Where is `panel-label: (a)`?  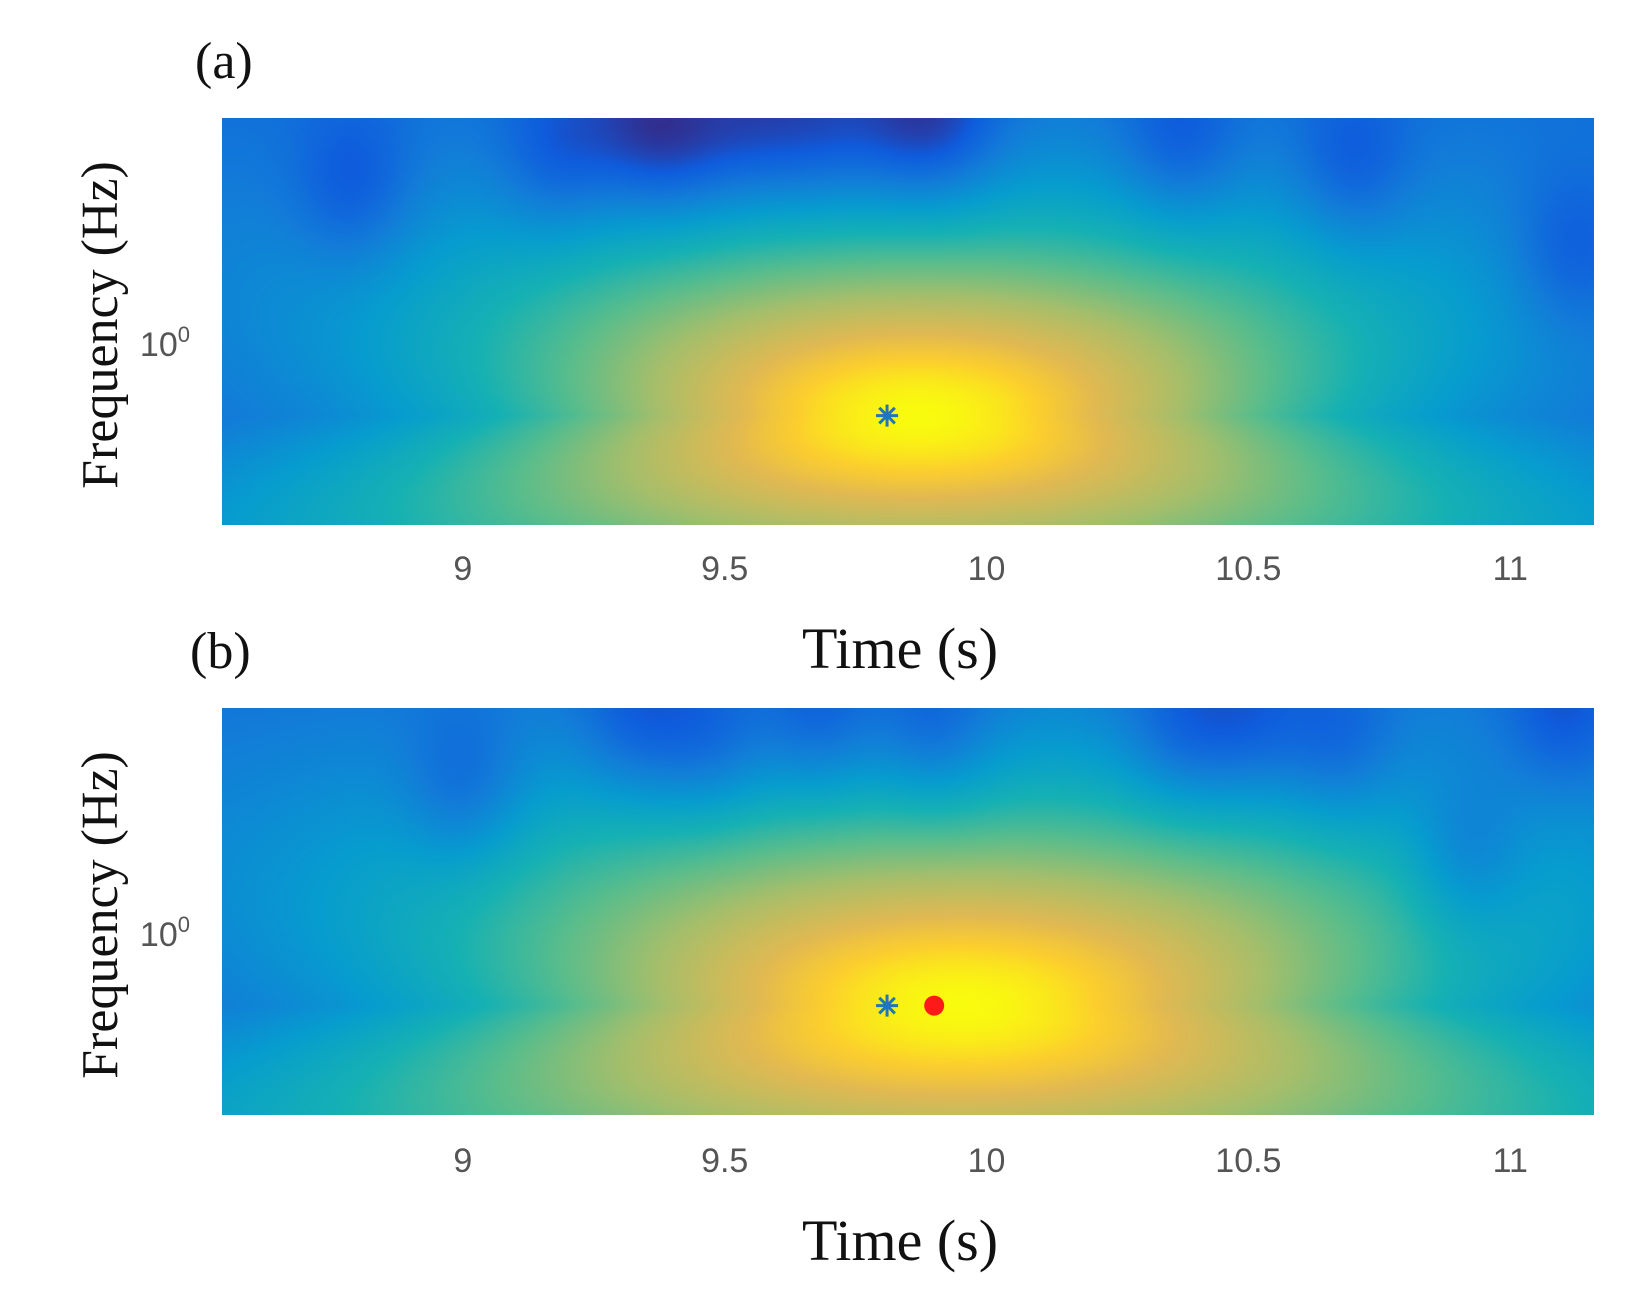 panel-label: (a) is located at coordinates (224, 61).